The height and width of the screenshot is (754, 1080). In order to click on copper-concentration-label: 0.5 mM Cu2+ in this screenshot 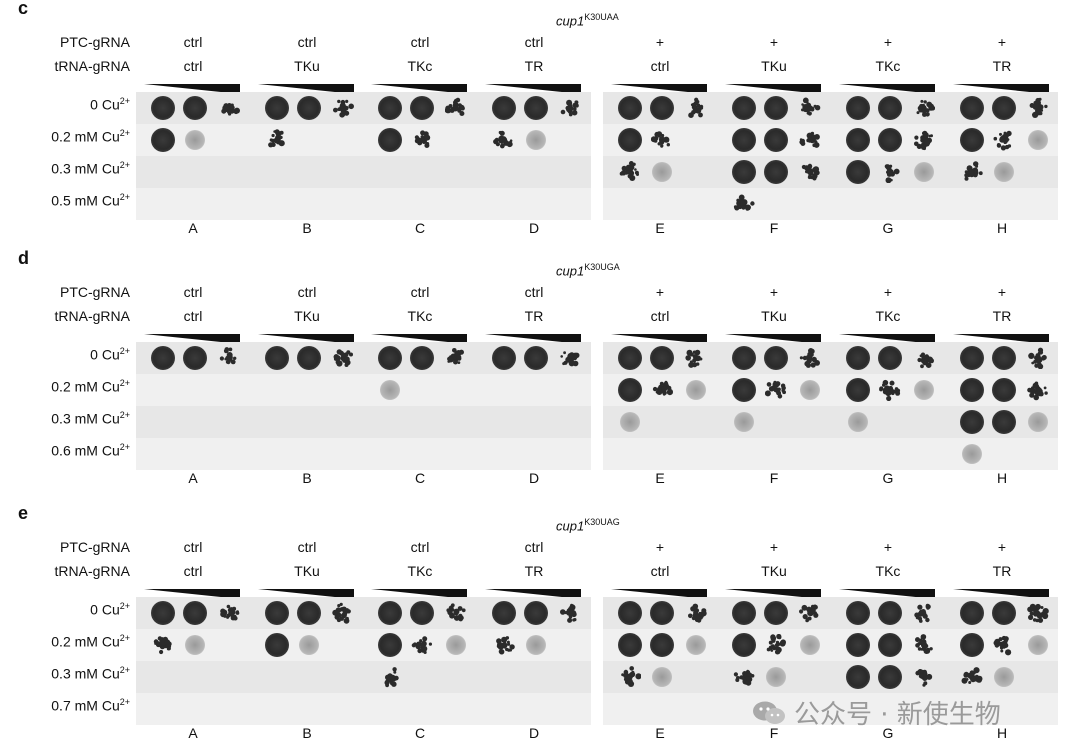, I will do `click(65, 200)`.